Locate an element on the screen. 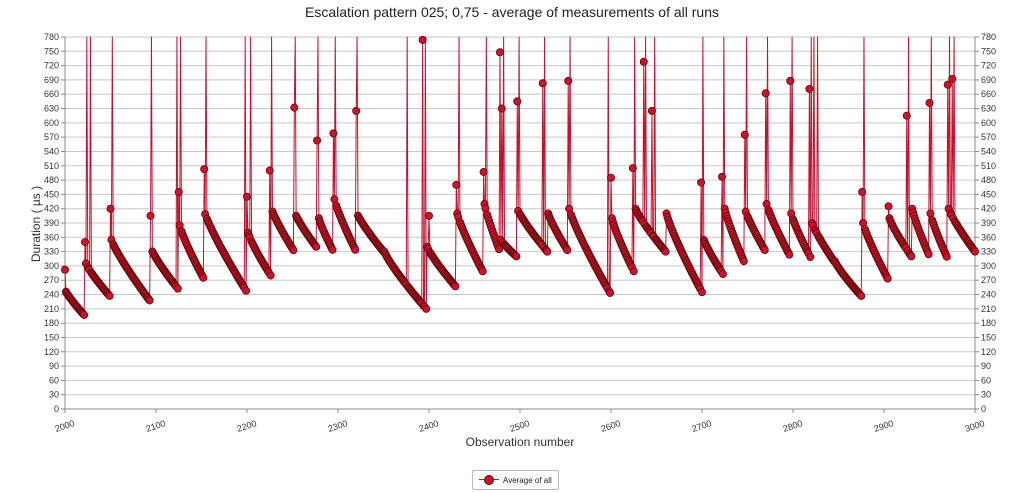 The height and width of the screenshot is (493, 1024). x-tick-label: 2800 is located at coordinates (793, 426).